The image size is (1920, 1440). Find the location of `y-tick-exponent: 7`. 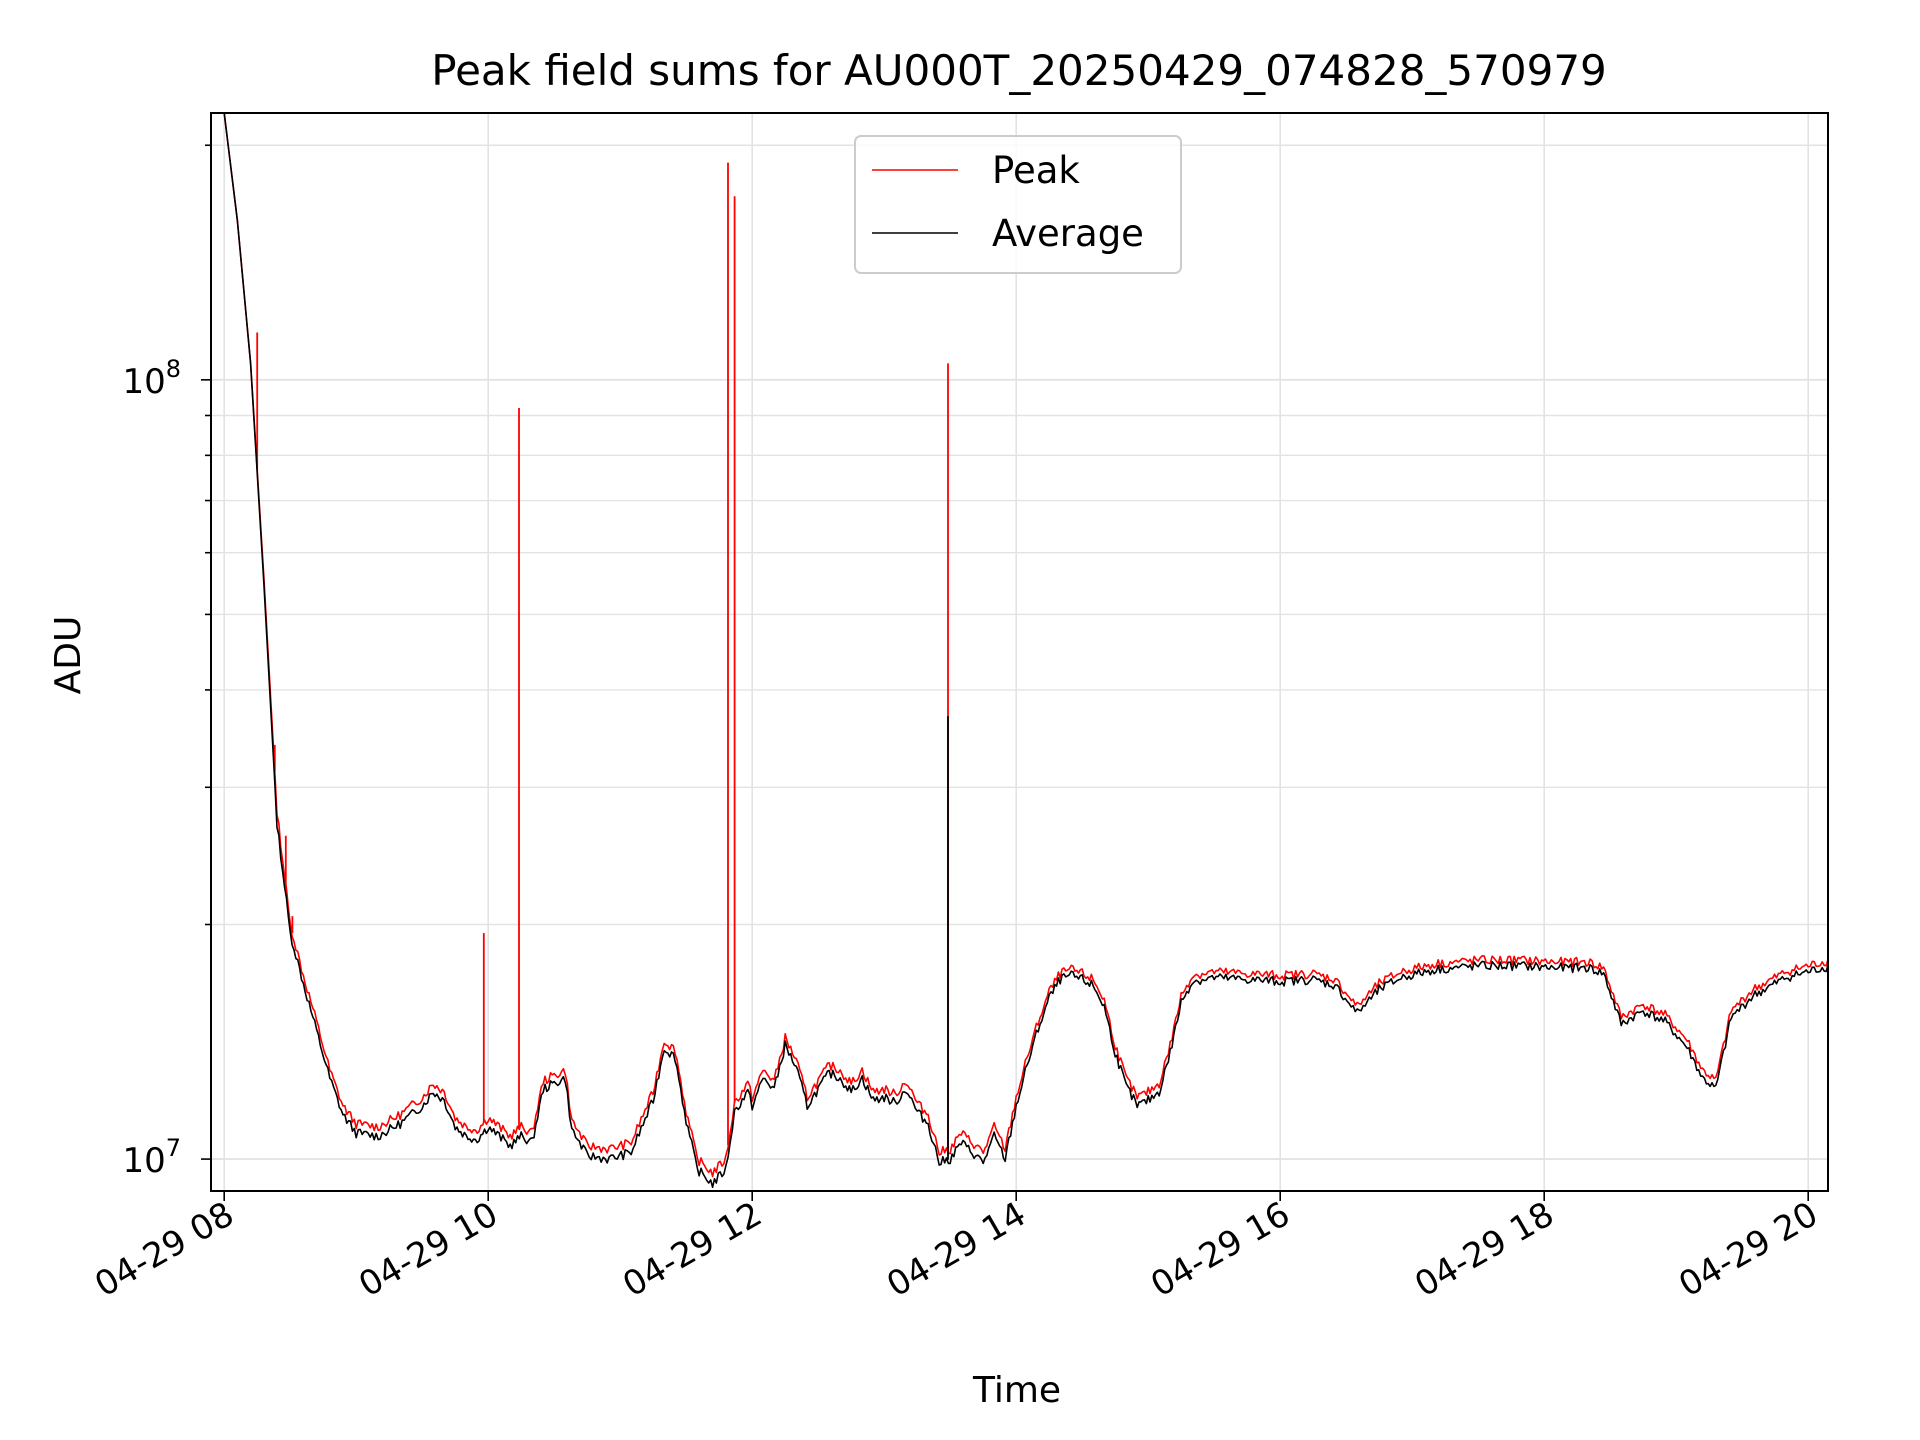

y-tick-exponent: 7 is located at coordinates (173, 1148).